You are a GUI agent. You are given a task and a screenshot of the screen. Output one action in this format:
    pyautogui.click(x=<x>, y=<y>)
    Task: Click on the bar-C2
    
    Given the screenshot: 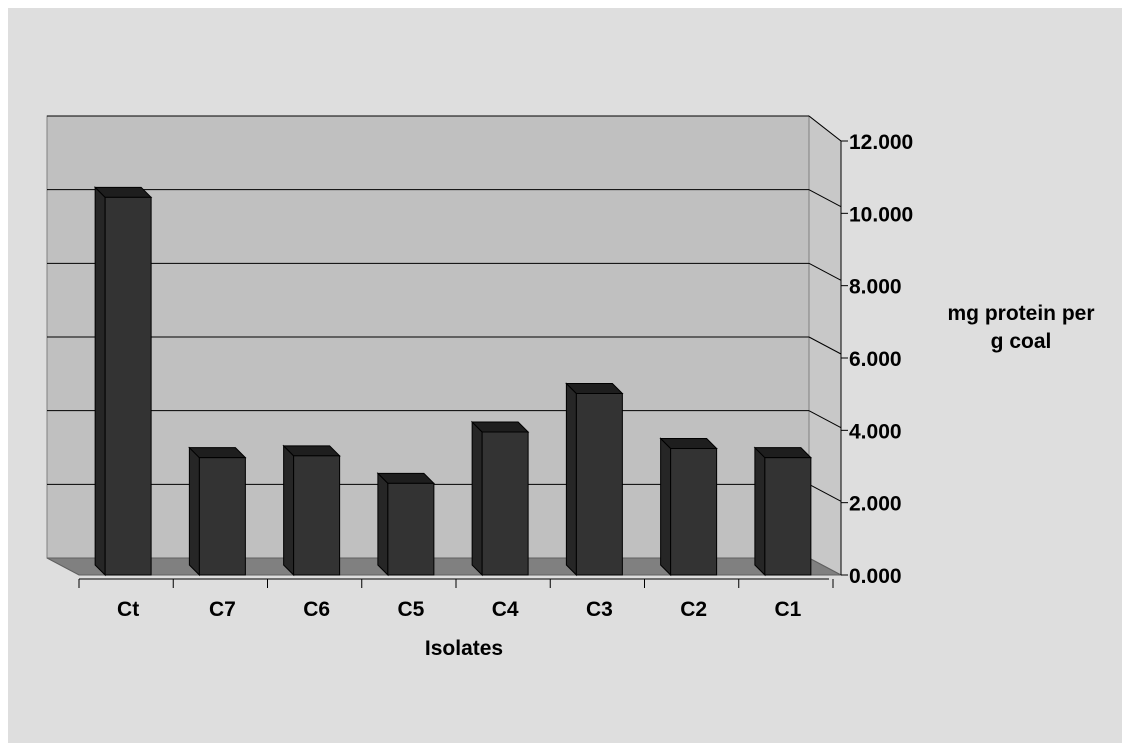 What is the action you would take?
    pyautogui.click(x=688, y=507)
    